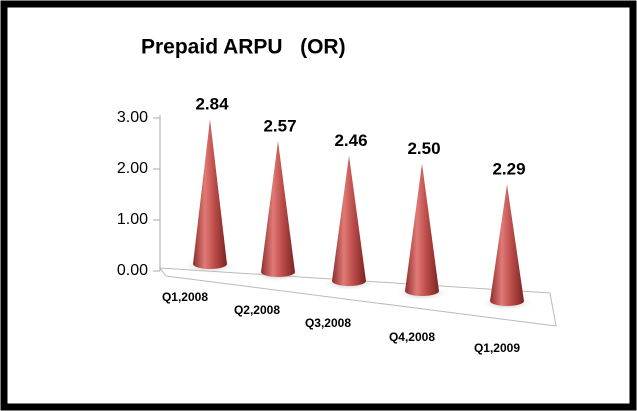 Image resolution: width=637 pixels, height=411 pixels. I want to click on x-tick-label: Q2,2008, so click(257, 310).